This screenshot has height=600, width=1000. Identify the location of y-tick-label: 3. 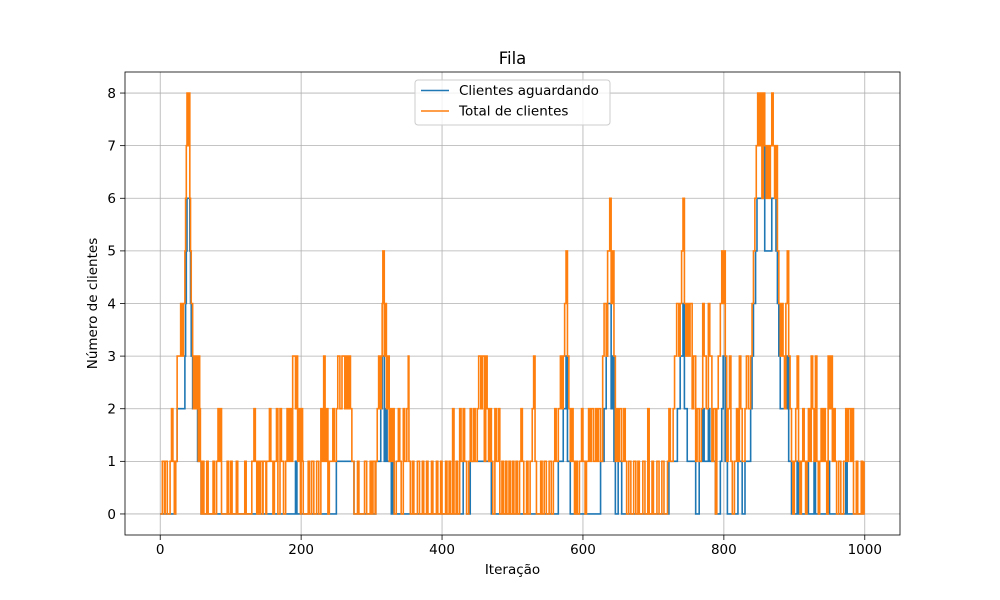
(111, 357).